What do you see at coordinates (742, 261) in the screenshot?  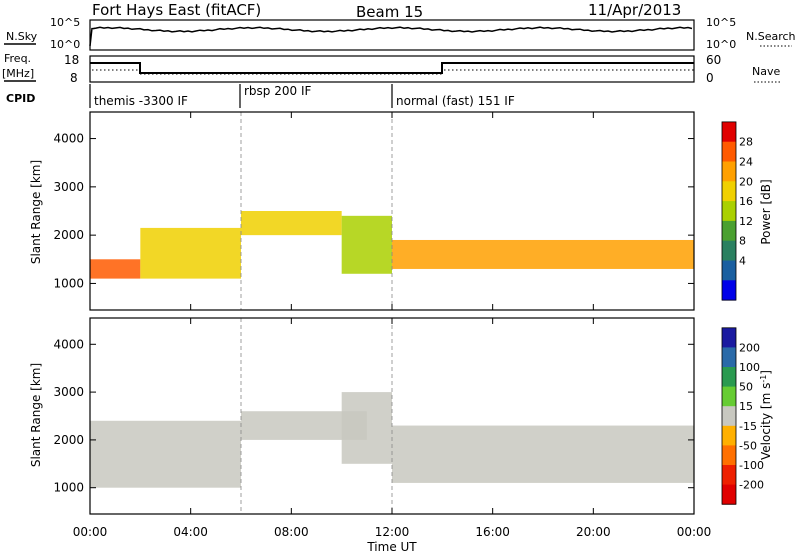 I see `power-colorbar-tick-6: 4` at bounding box center [742, 261].